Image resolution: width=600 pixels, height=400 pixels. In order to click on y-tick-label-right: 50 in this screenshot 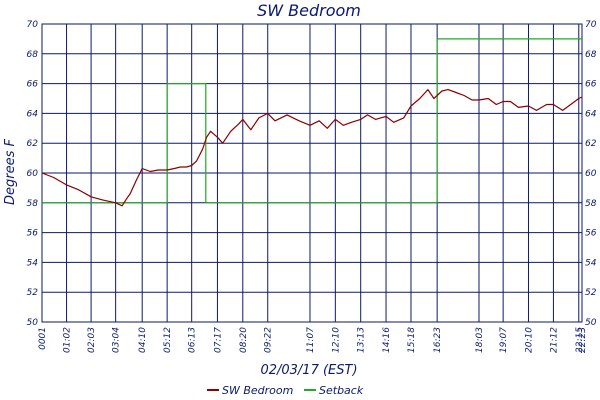, I will do `click(591, 323)`.